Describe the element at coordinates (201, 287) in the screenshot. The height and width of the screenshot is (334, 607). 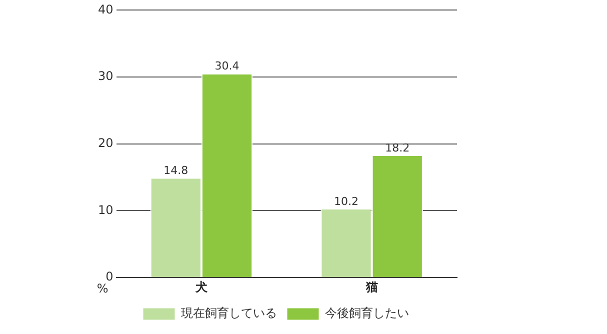
I see `x-tick-label: 犬` at that location.